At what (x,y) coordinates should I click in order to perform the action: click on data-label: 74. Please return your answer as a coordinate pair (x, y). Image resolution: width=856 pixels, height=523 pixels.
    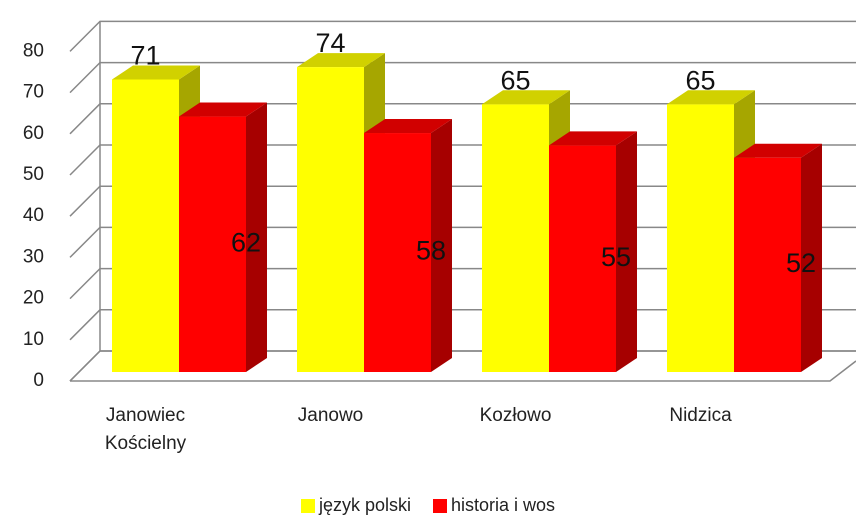
    Looking at the image, I should click on (330, 43).